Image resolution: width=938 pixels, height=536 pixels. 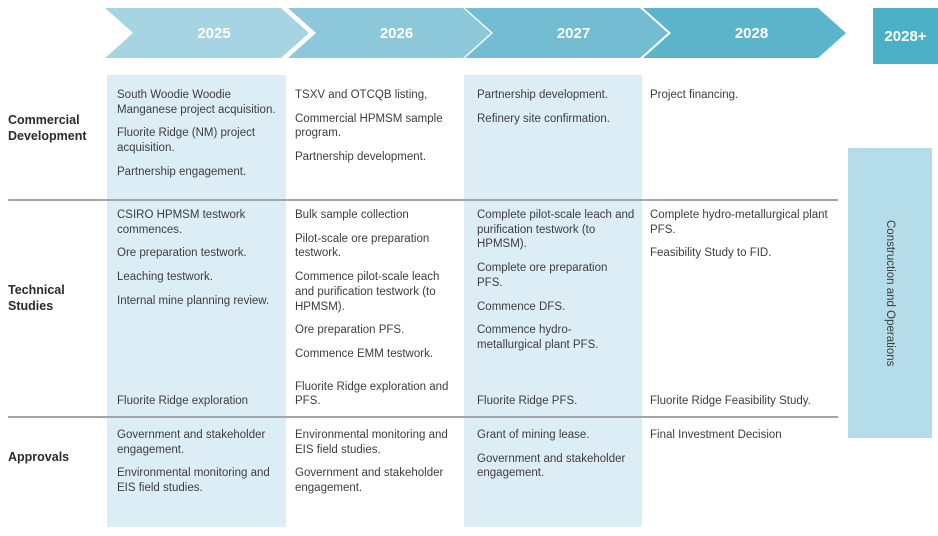 I want to click on milestone-text: Fluorite Ridge PFS., so click(x=527, y=401).